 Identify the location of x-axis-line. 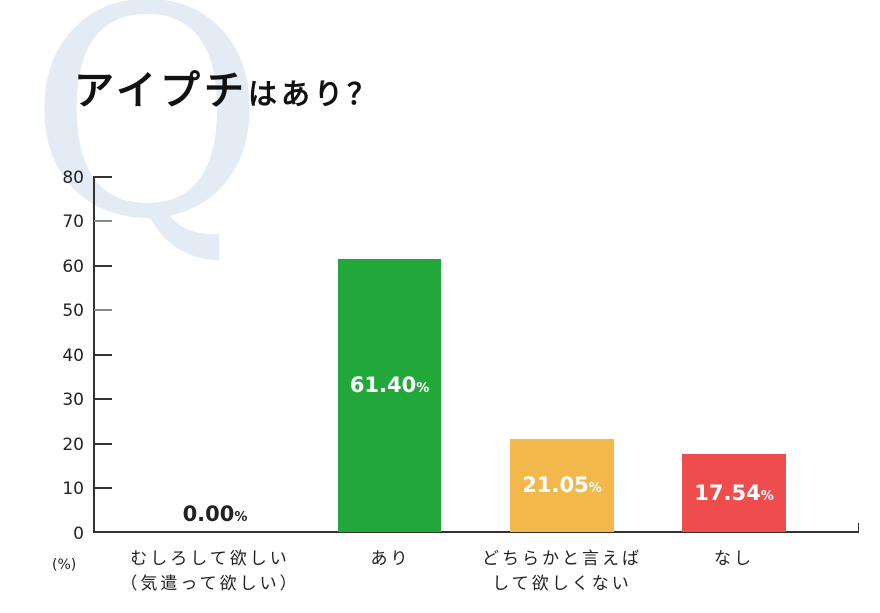
(476, 532).